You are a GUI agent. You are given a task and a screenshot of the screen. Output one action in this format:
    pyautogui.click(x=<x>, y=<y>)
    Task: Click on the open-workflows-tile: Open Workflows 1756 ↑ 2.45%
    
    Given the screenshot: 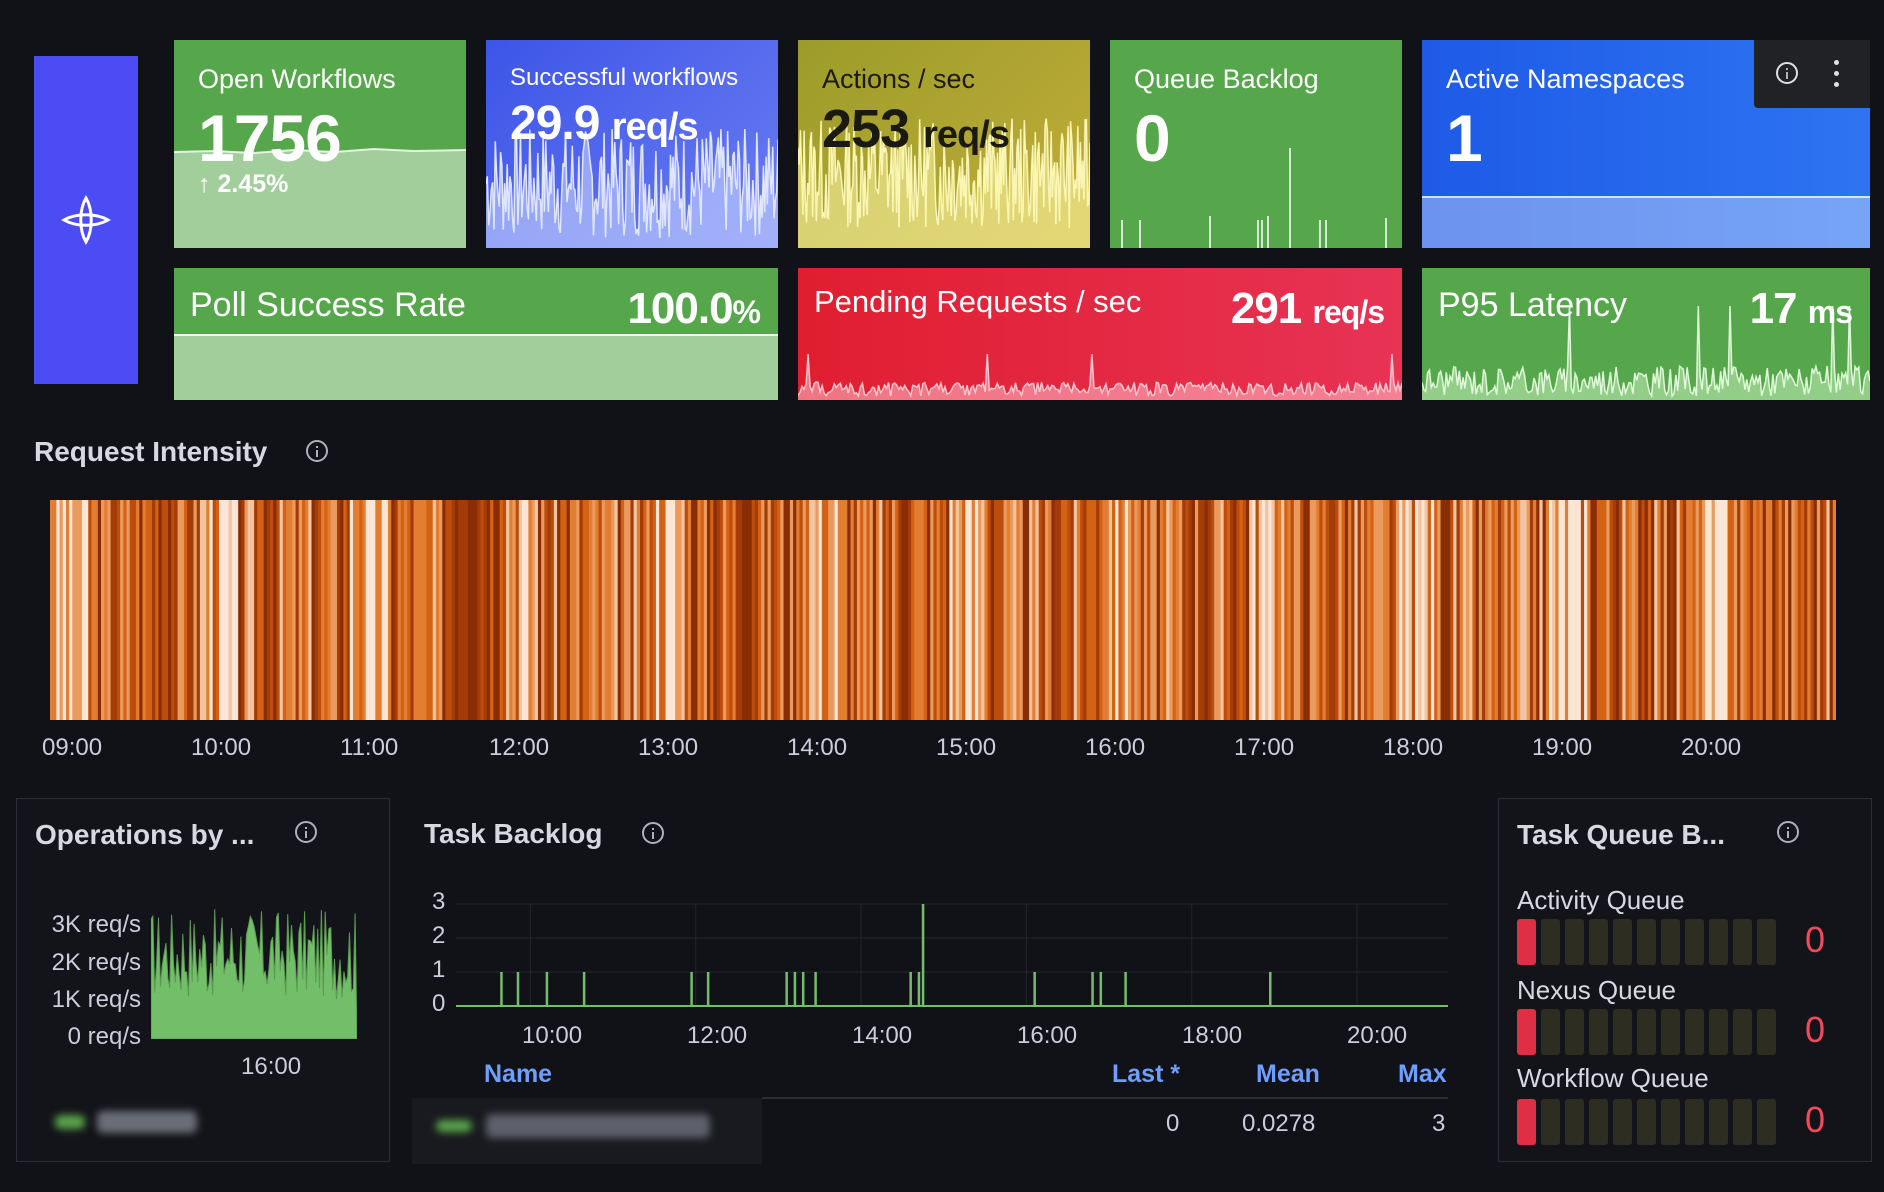 What is the action you would take?
    pyautogui.click(x=320, y=144)
    